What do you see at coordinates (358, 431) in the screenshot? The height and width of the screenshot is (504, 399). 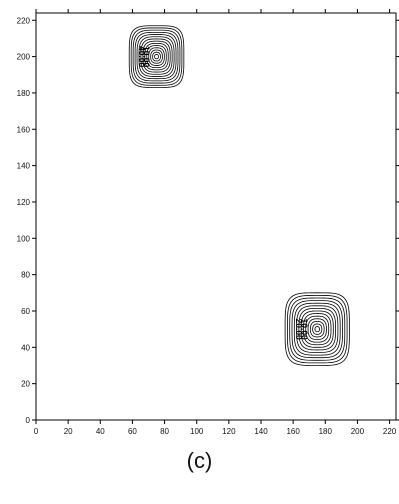 I see `x-tick-label: 200` at bounding box center [358, 431].